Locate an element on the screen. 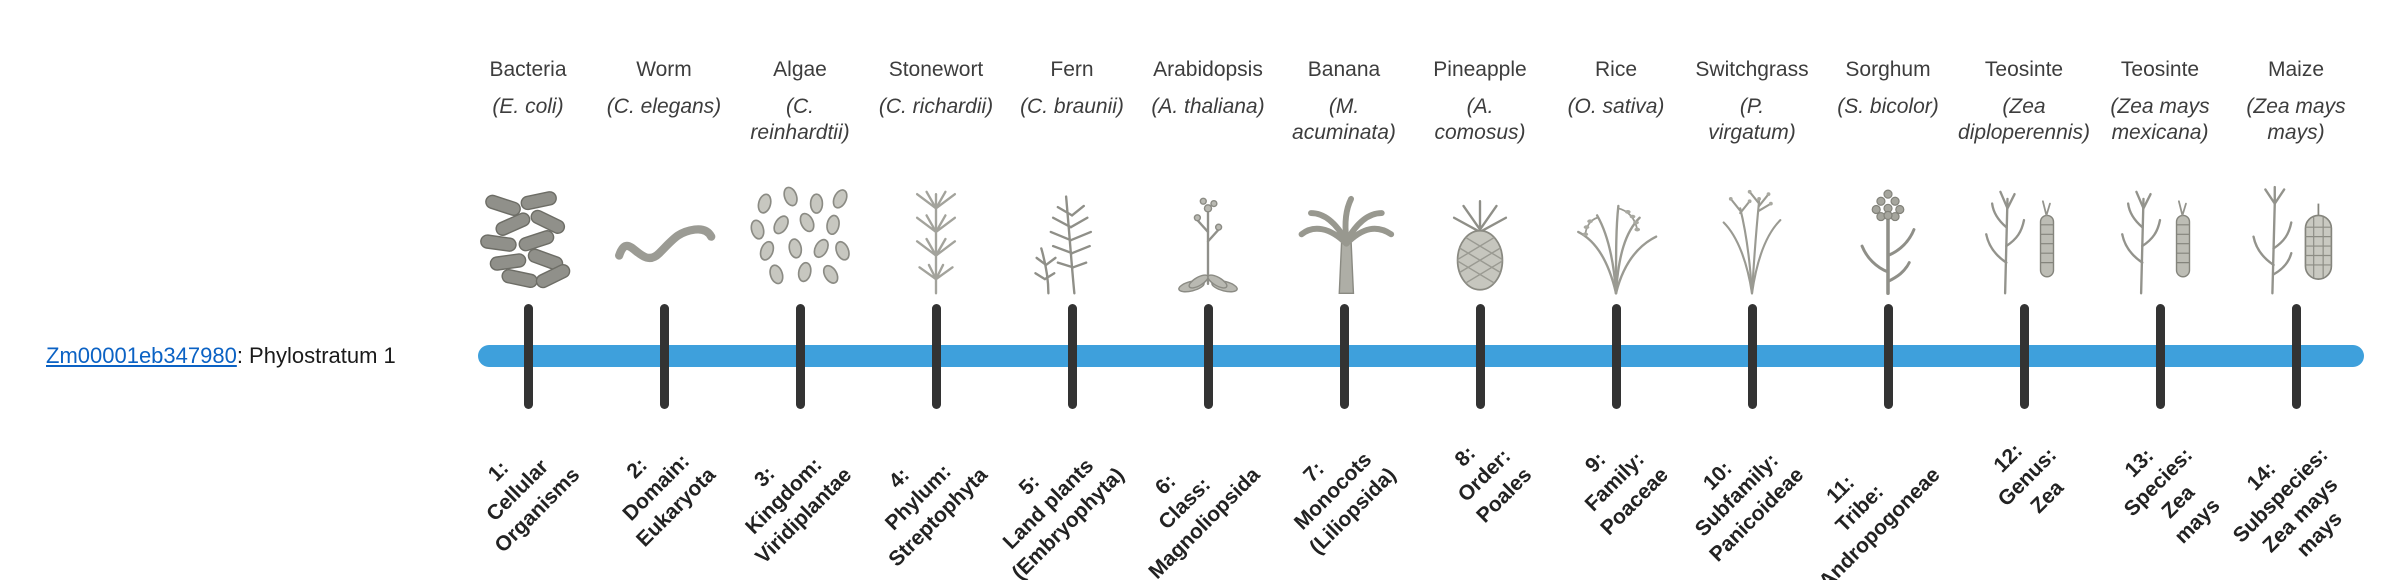  organism-scientific-name: (O. sativa) is located at coordinates (1616, 106).